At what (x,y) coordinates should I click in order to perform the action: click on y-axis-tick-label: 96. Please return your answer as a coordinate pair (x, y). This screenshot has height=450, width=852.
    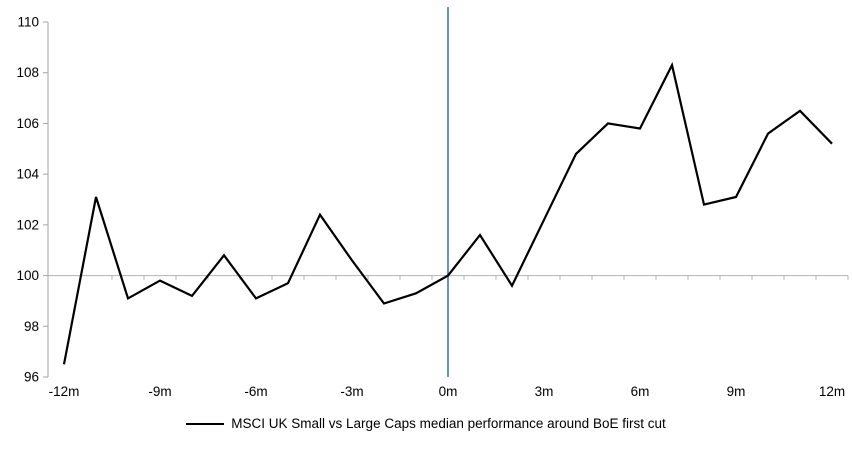
    Looking at the image, I should click on (31, 377).